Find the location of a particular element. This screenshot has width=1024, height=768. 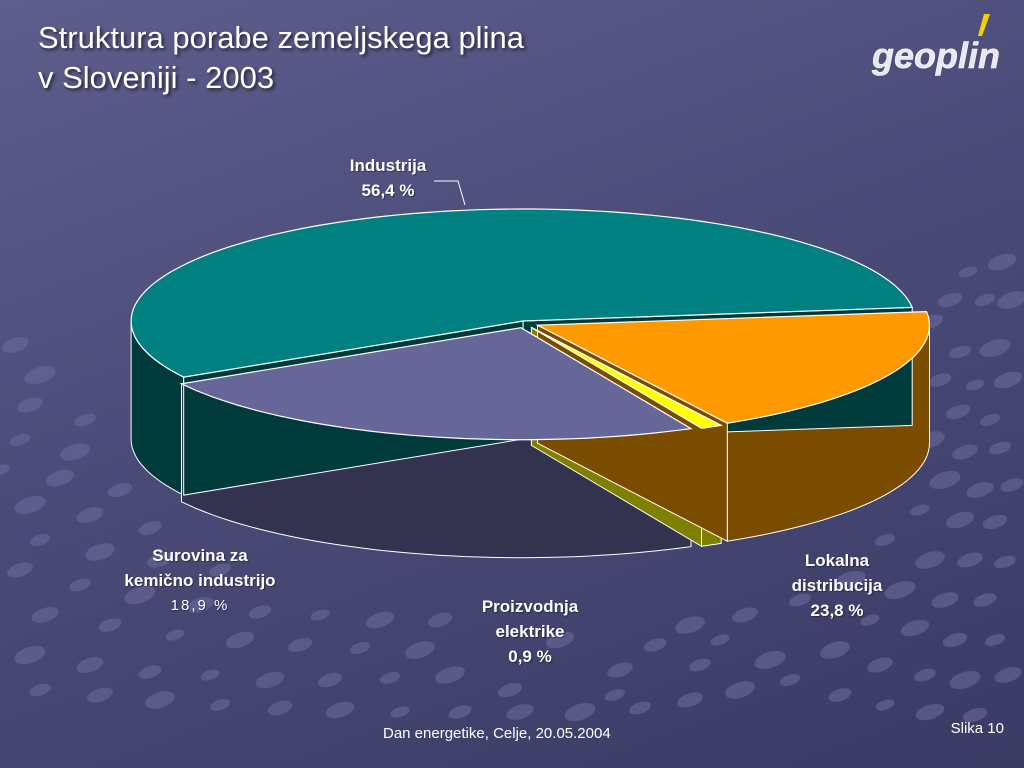

label-industrija: Industrija 56,4 % is located at coordinates (388, 178).